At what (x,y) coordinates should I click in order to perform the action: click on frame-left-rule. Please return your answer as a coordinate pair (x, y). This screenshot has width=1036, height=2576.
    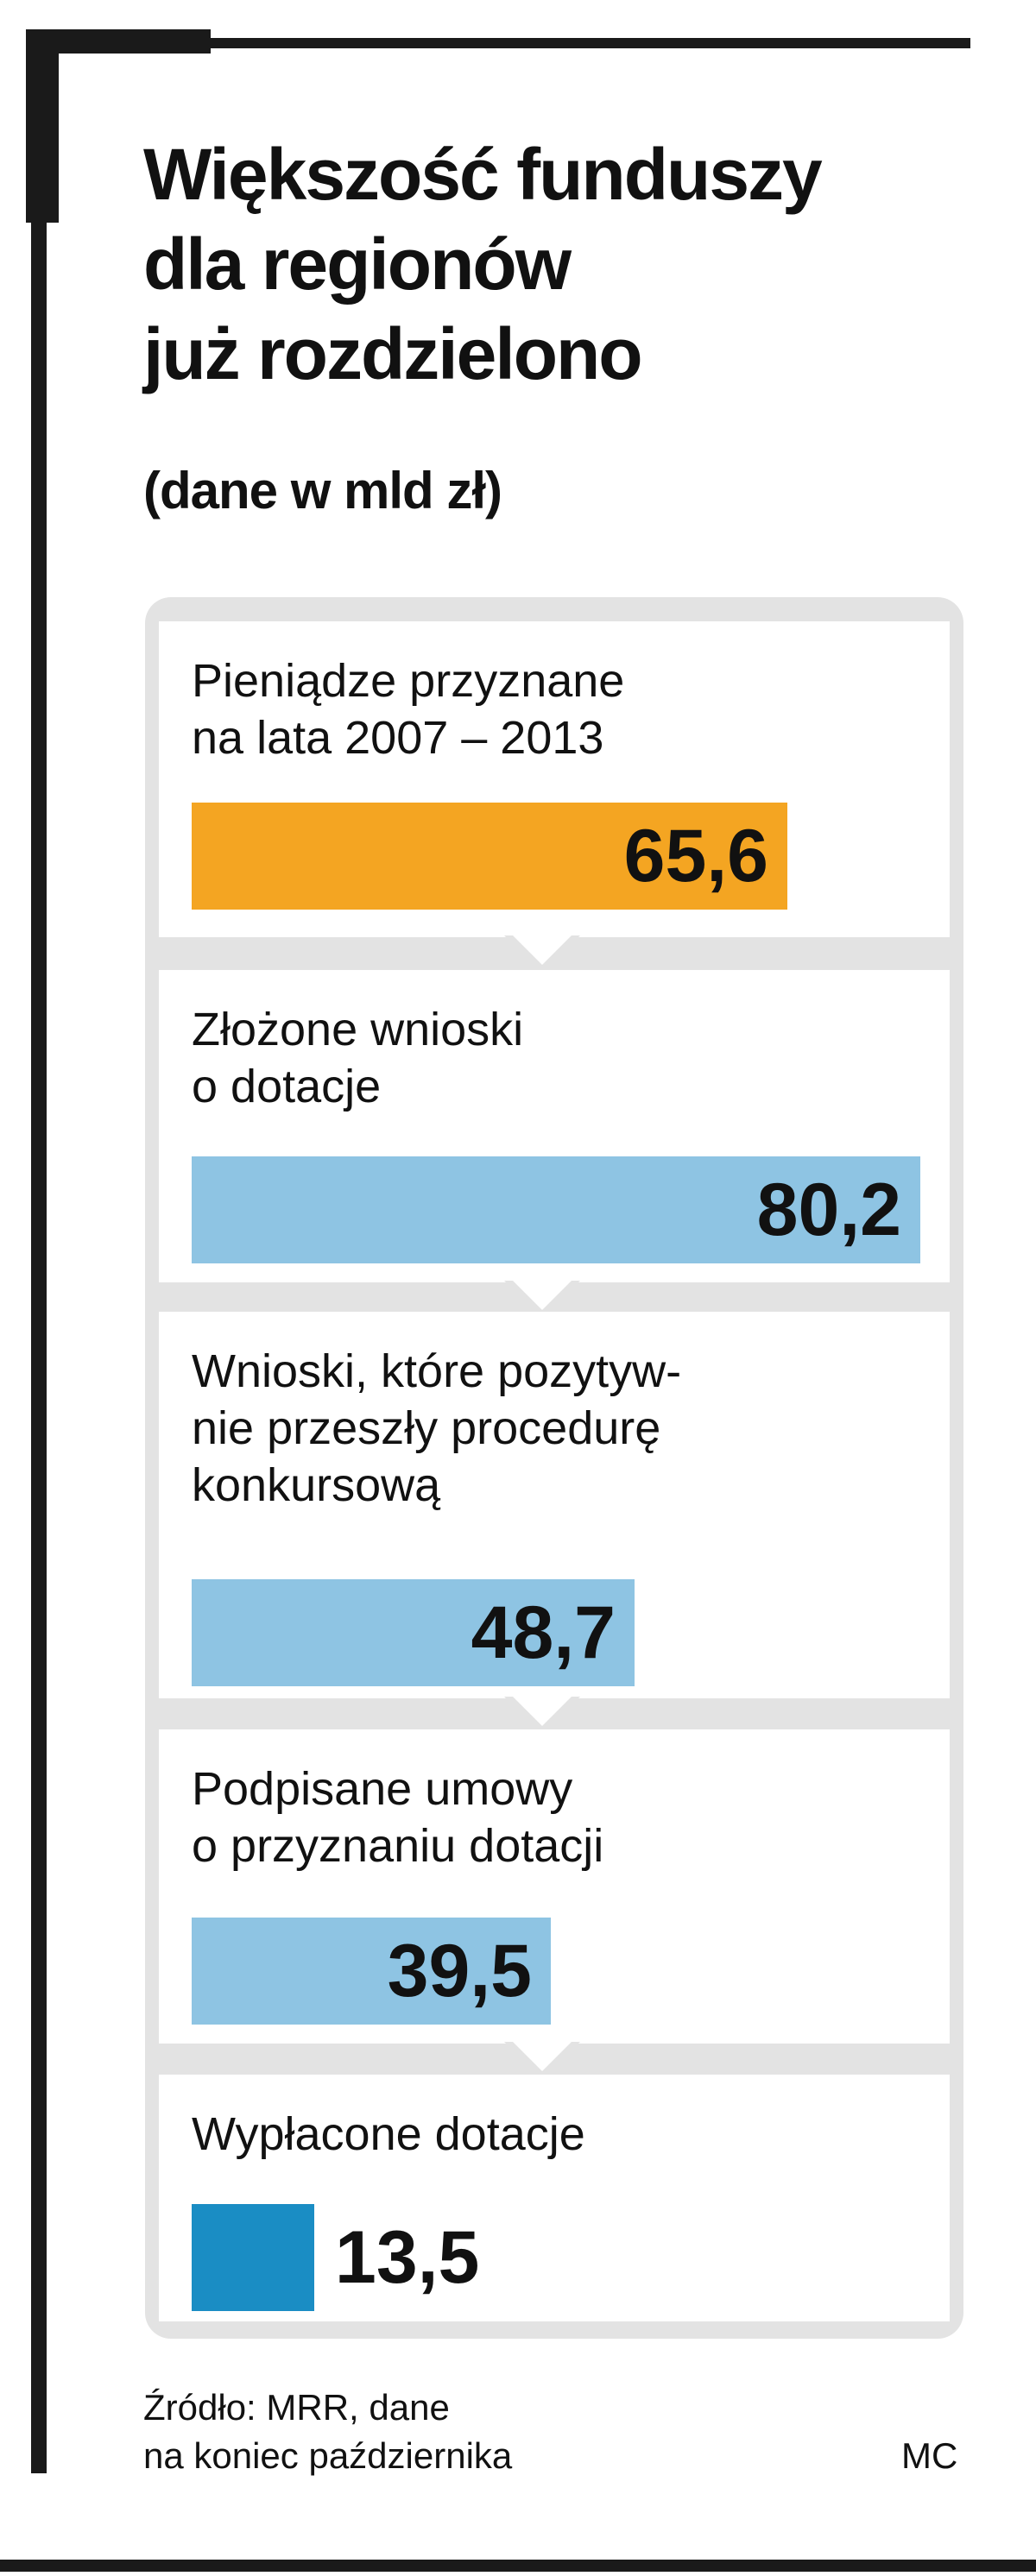
    Looking at the image, I should click on (39, 1251).